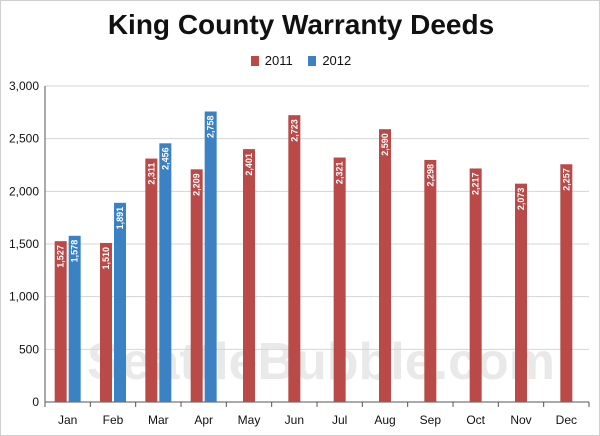 The width and height of the screenshot is (600, 436). What do you see at coordinates (24, 139) in the screenshot?
I see `y-tick-label: 2,500` at bounding box center [24, 139].